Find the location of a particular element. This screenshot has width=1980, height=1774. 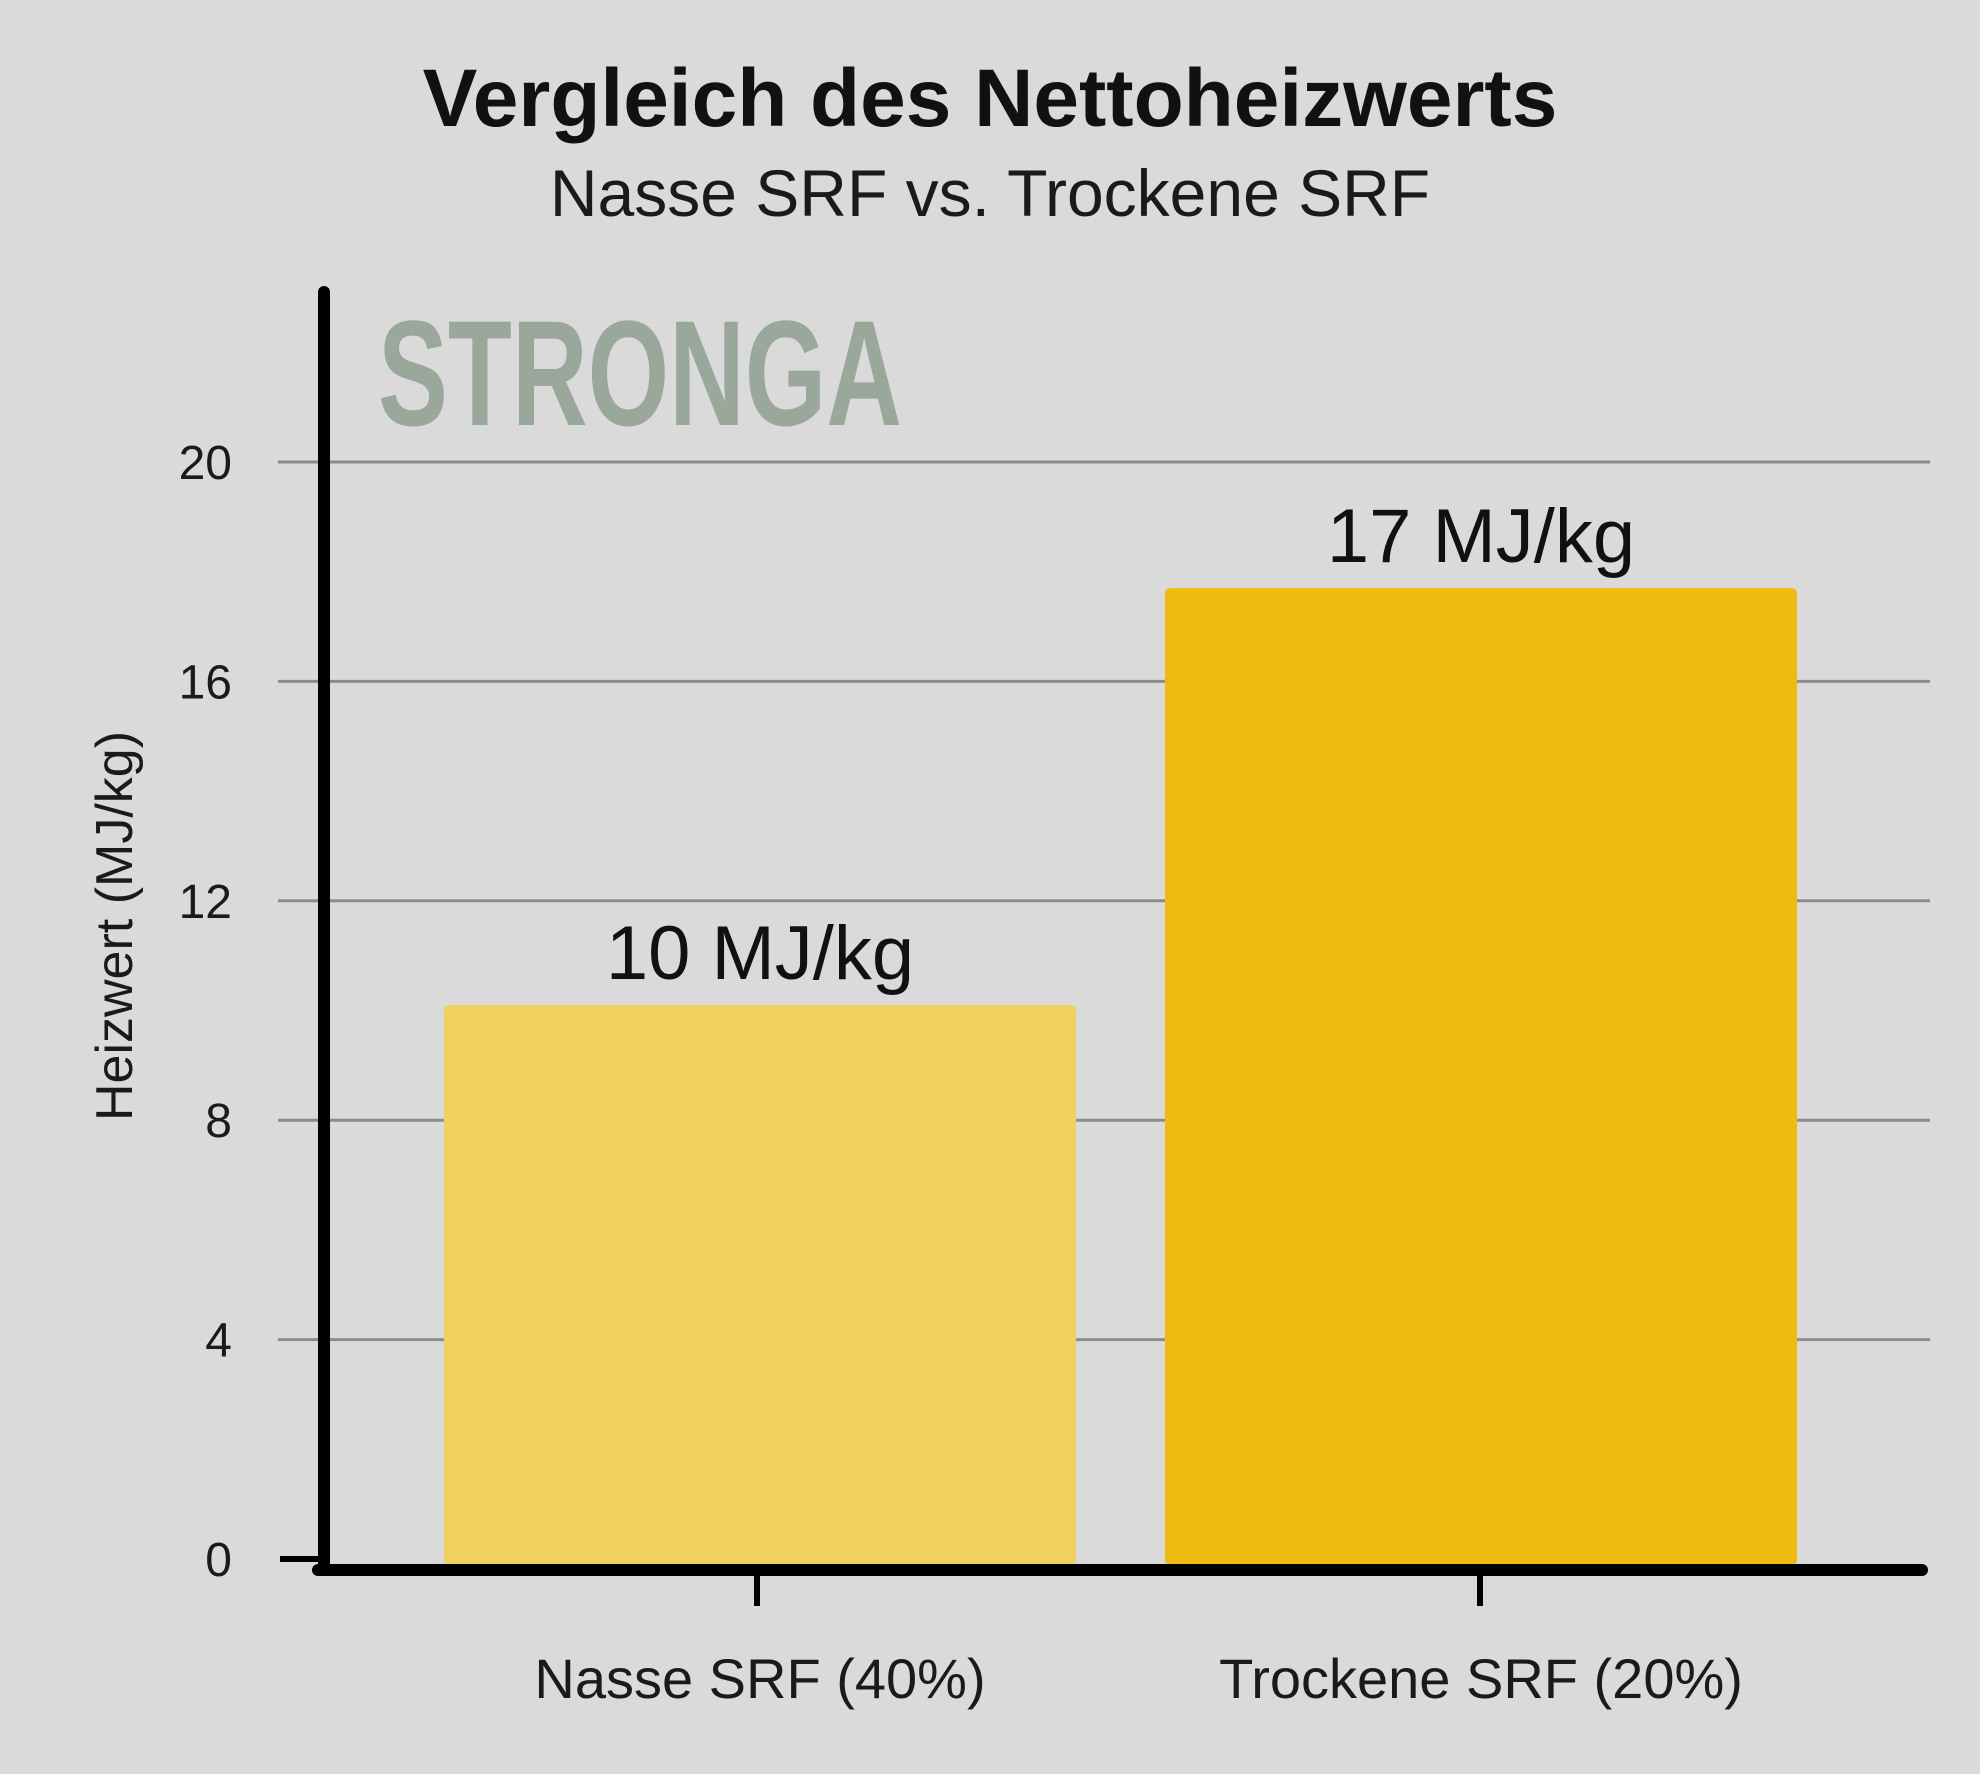

bar-value-label: 17 MJ/kg is located at coordinates (1481, 536).